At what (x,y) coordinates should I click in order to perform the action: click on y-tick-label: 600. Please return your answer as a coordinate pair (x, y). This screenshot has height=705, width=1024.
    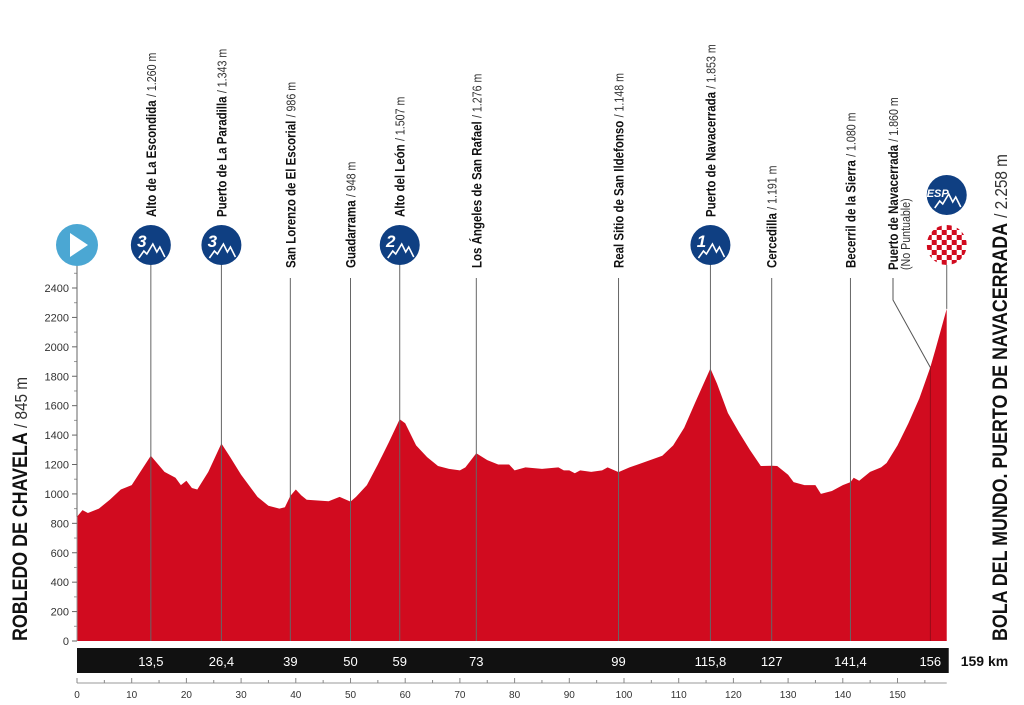
    Looking at the image, I should click on (60, 554).